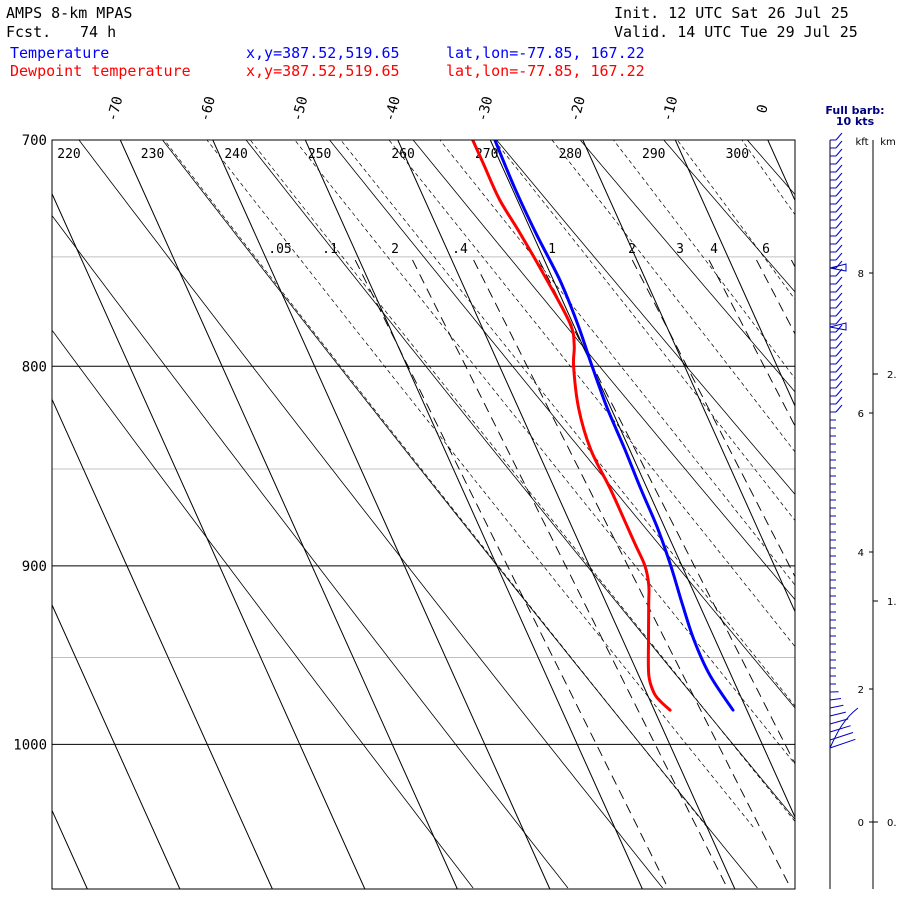 This screenshot has width=900, height=900. What do you see at coordinates (485, 109) in the screenshot?
I see `isotherm-label: -30` at bounding box center [485, 109].